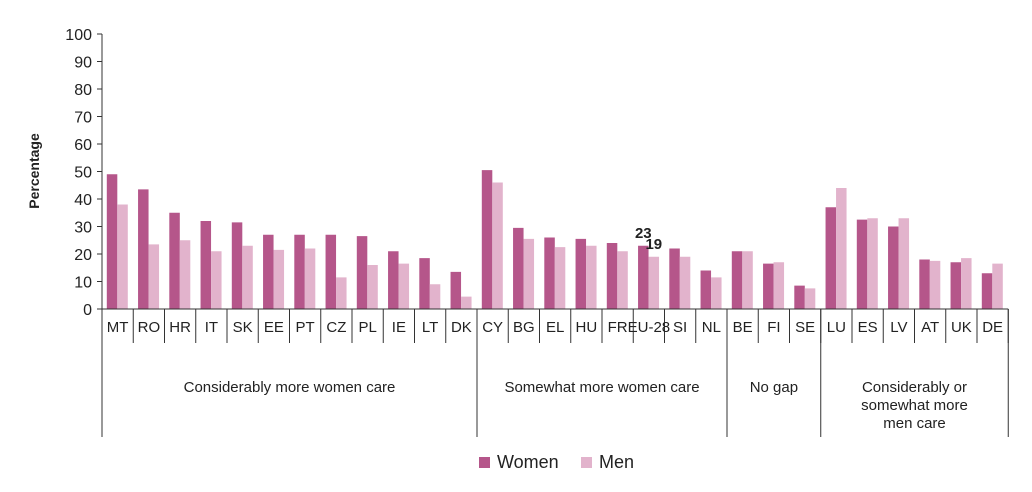 The image size is (1032, 492). I want to click on bar-women-el, so click(549, 273).